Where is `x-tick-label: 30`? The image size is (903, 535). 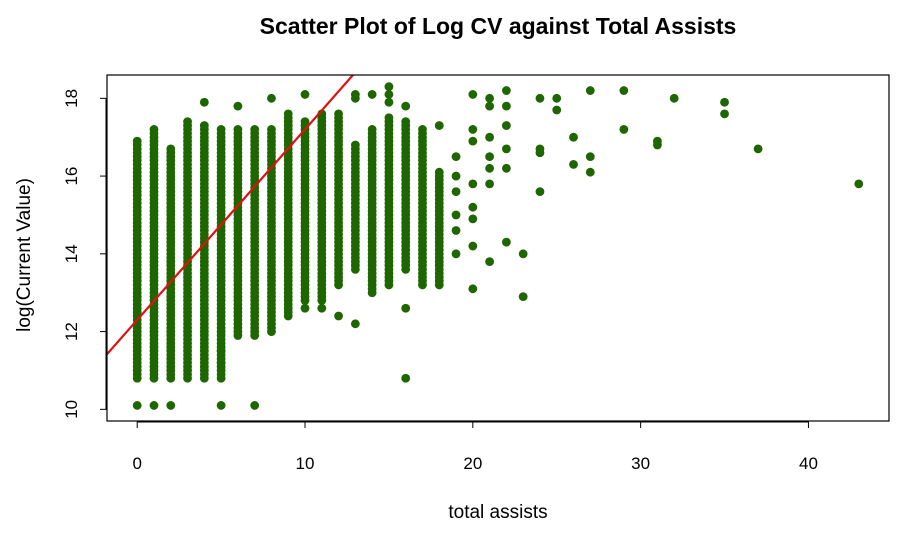 x-tick-label: 30 is located at coordinates (640, 463).